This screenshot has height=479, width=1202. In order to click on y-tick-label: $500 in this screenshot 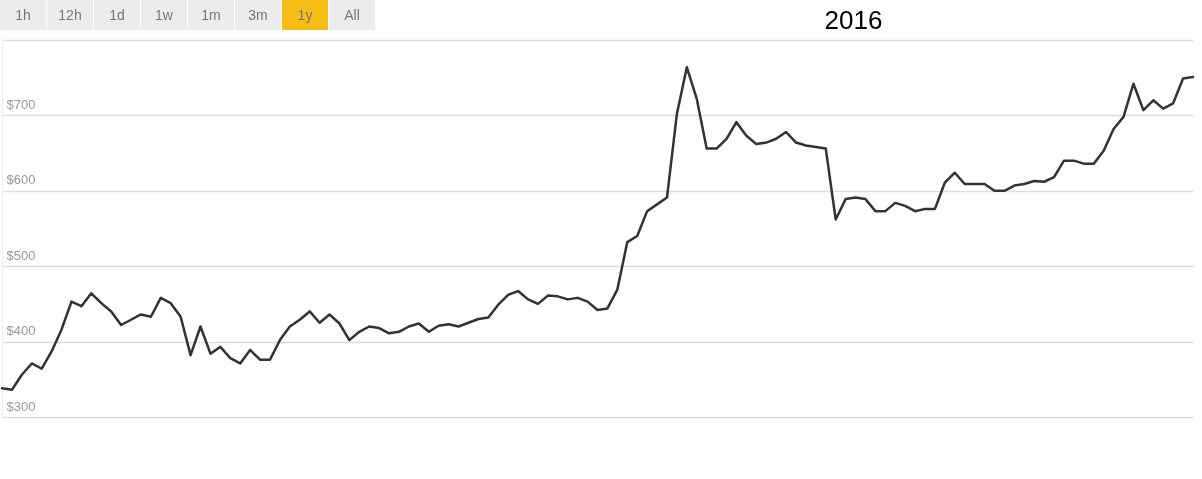, I will do `click(21, 255)`.